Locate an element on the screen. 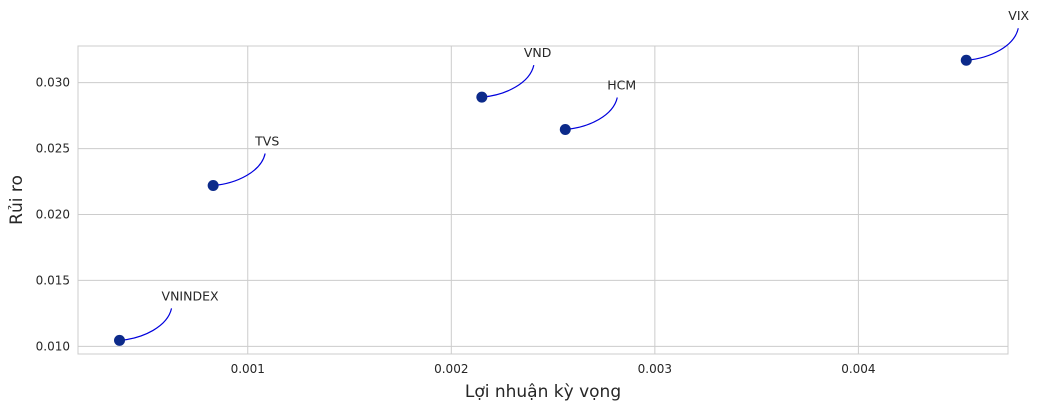 This screenshot has height=409, width=1039. y-axis: 0.010 0.015 0.020 0.025 0.030 is located at coordinates (53, 215).